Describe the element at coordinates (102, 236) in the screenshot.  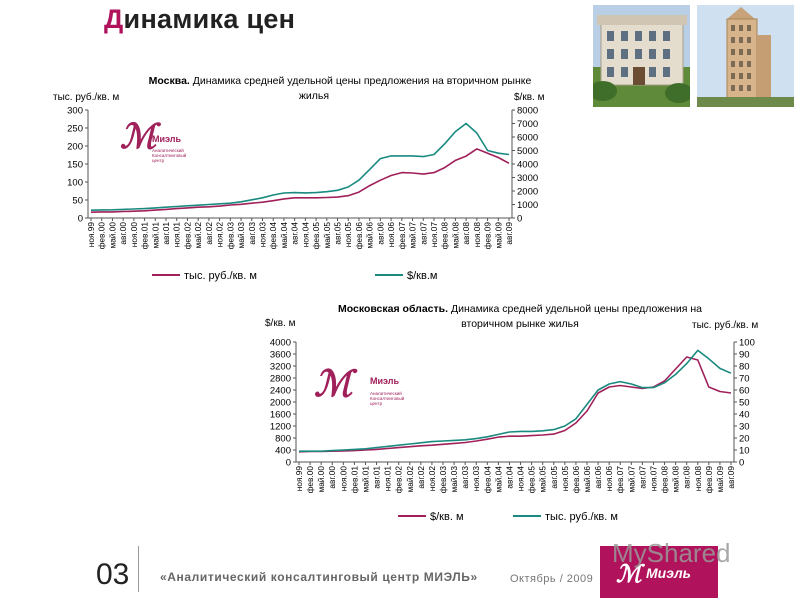
I see `c1-x-tick-label: фев.00` at that location.